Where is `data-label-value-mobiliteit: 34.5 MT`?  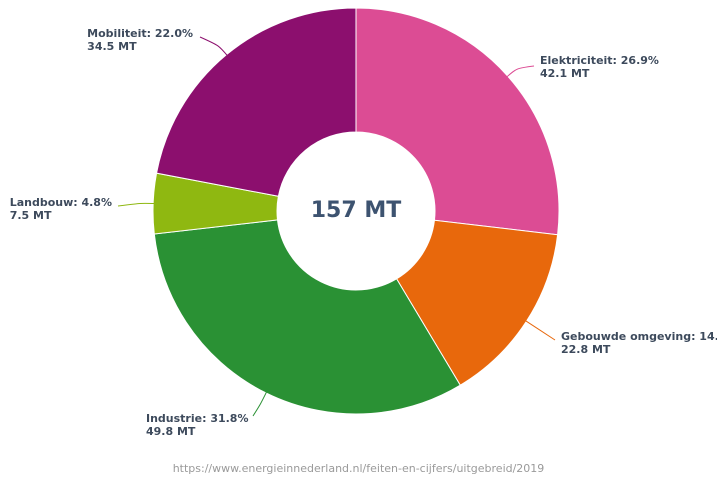 data-label-value-mobiliteit: 34.5 MT is located at coordinates (112, 46).